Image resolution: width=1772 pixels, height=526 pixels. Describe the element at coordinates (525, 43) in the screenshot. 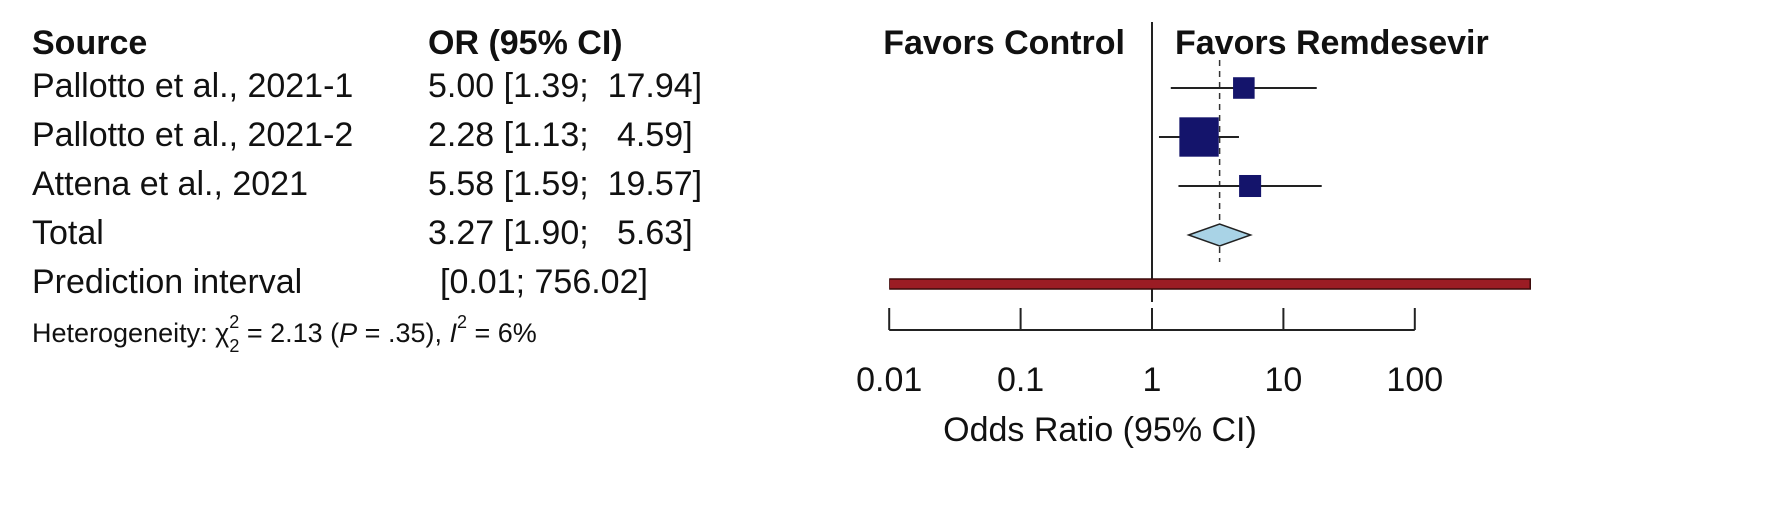

I see `column-header: OR (95% CI)` at that location.